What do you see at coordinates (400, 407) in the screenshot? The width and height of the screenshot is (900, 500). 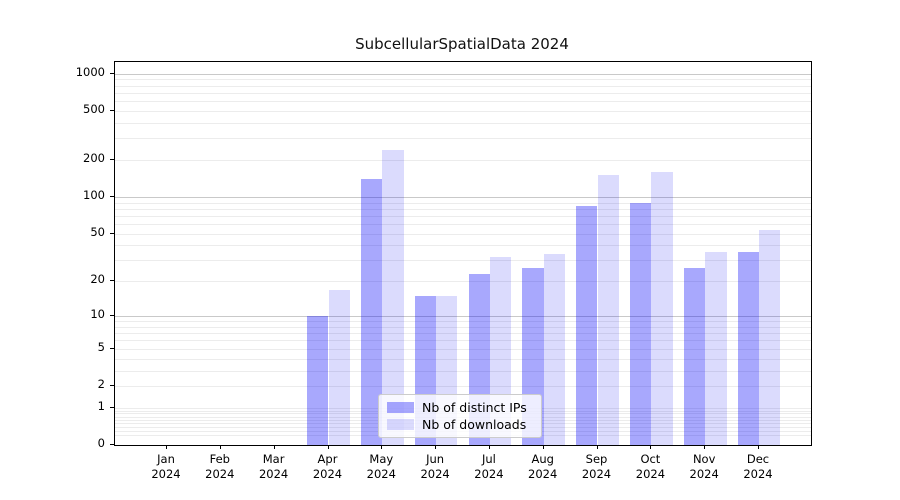 I see `legend-swatch-distinct-ips` at bounding box center [400, 407].